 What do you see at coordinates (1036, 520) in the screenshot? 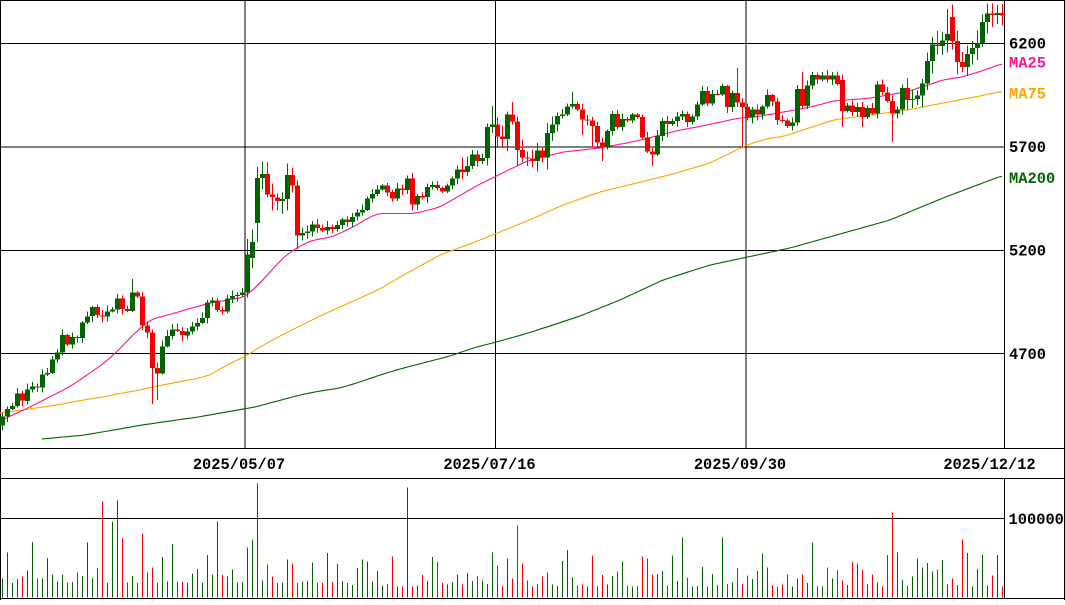
I see `svg-text: 100000` at bounding box center [1036, 520].